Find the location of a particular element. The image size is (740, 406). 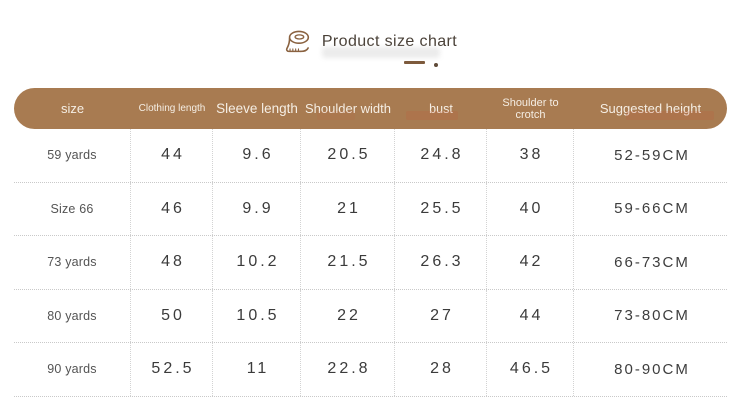

col-header-sleeve-length: Sleeve length is located at coordinates (257, 108).